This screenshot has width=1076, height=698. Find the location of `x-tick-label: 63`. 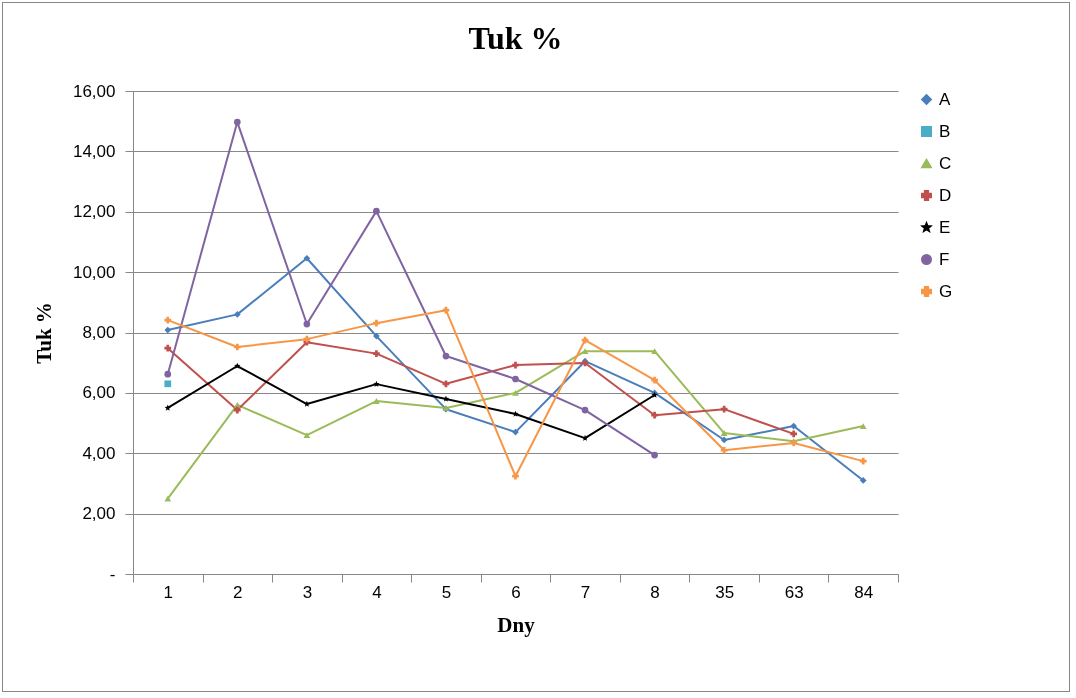

x-tick-label: 63 is located at coordinates (794, 592).